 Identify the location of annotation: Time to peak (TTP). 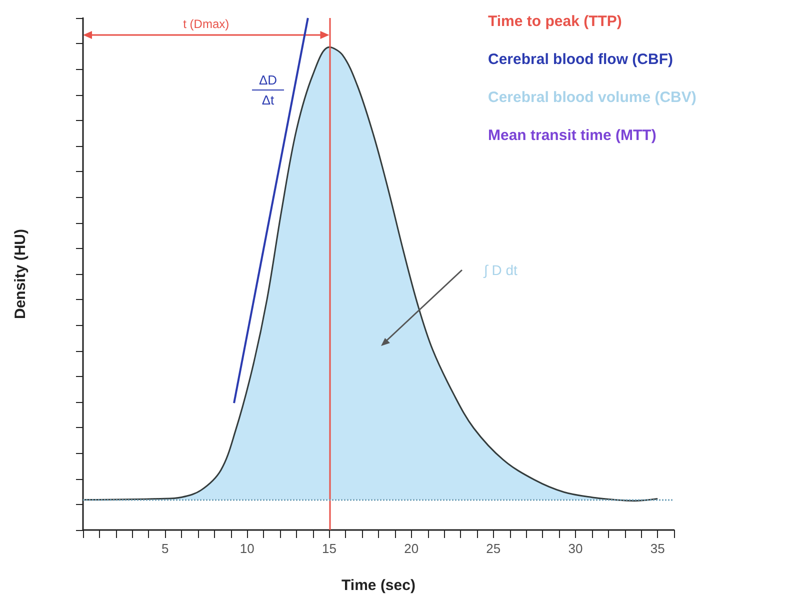
(555, 21).